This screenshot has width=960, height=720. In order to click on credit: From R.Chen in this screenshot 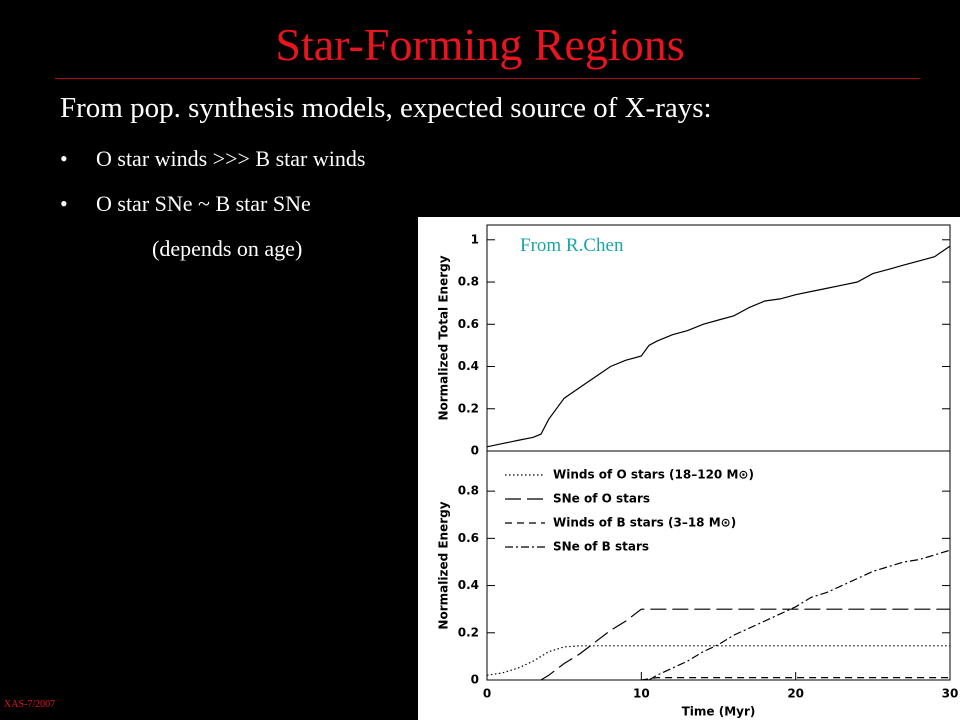, I will do `click(572, 245)`.